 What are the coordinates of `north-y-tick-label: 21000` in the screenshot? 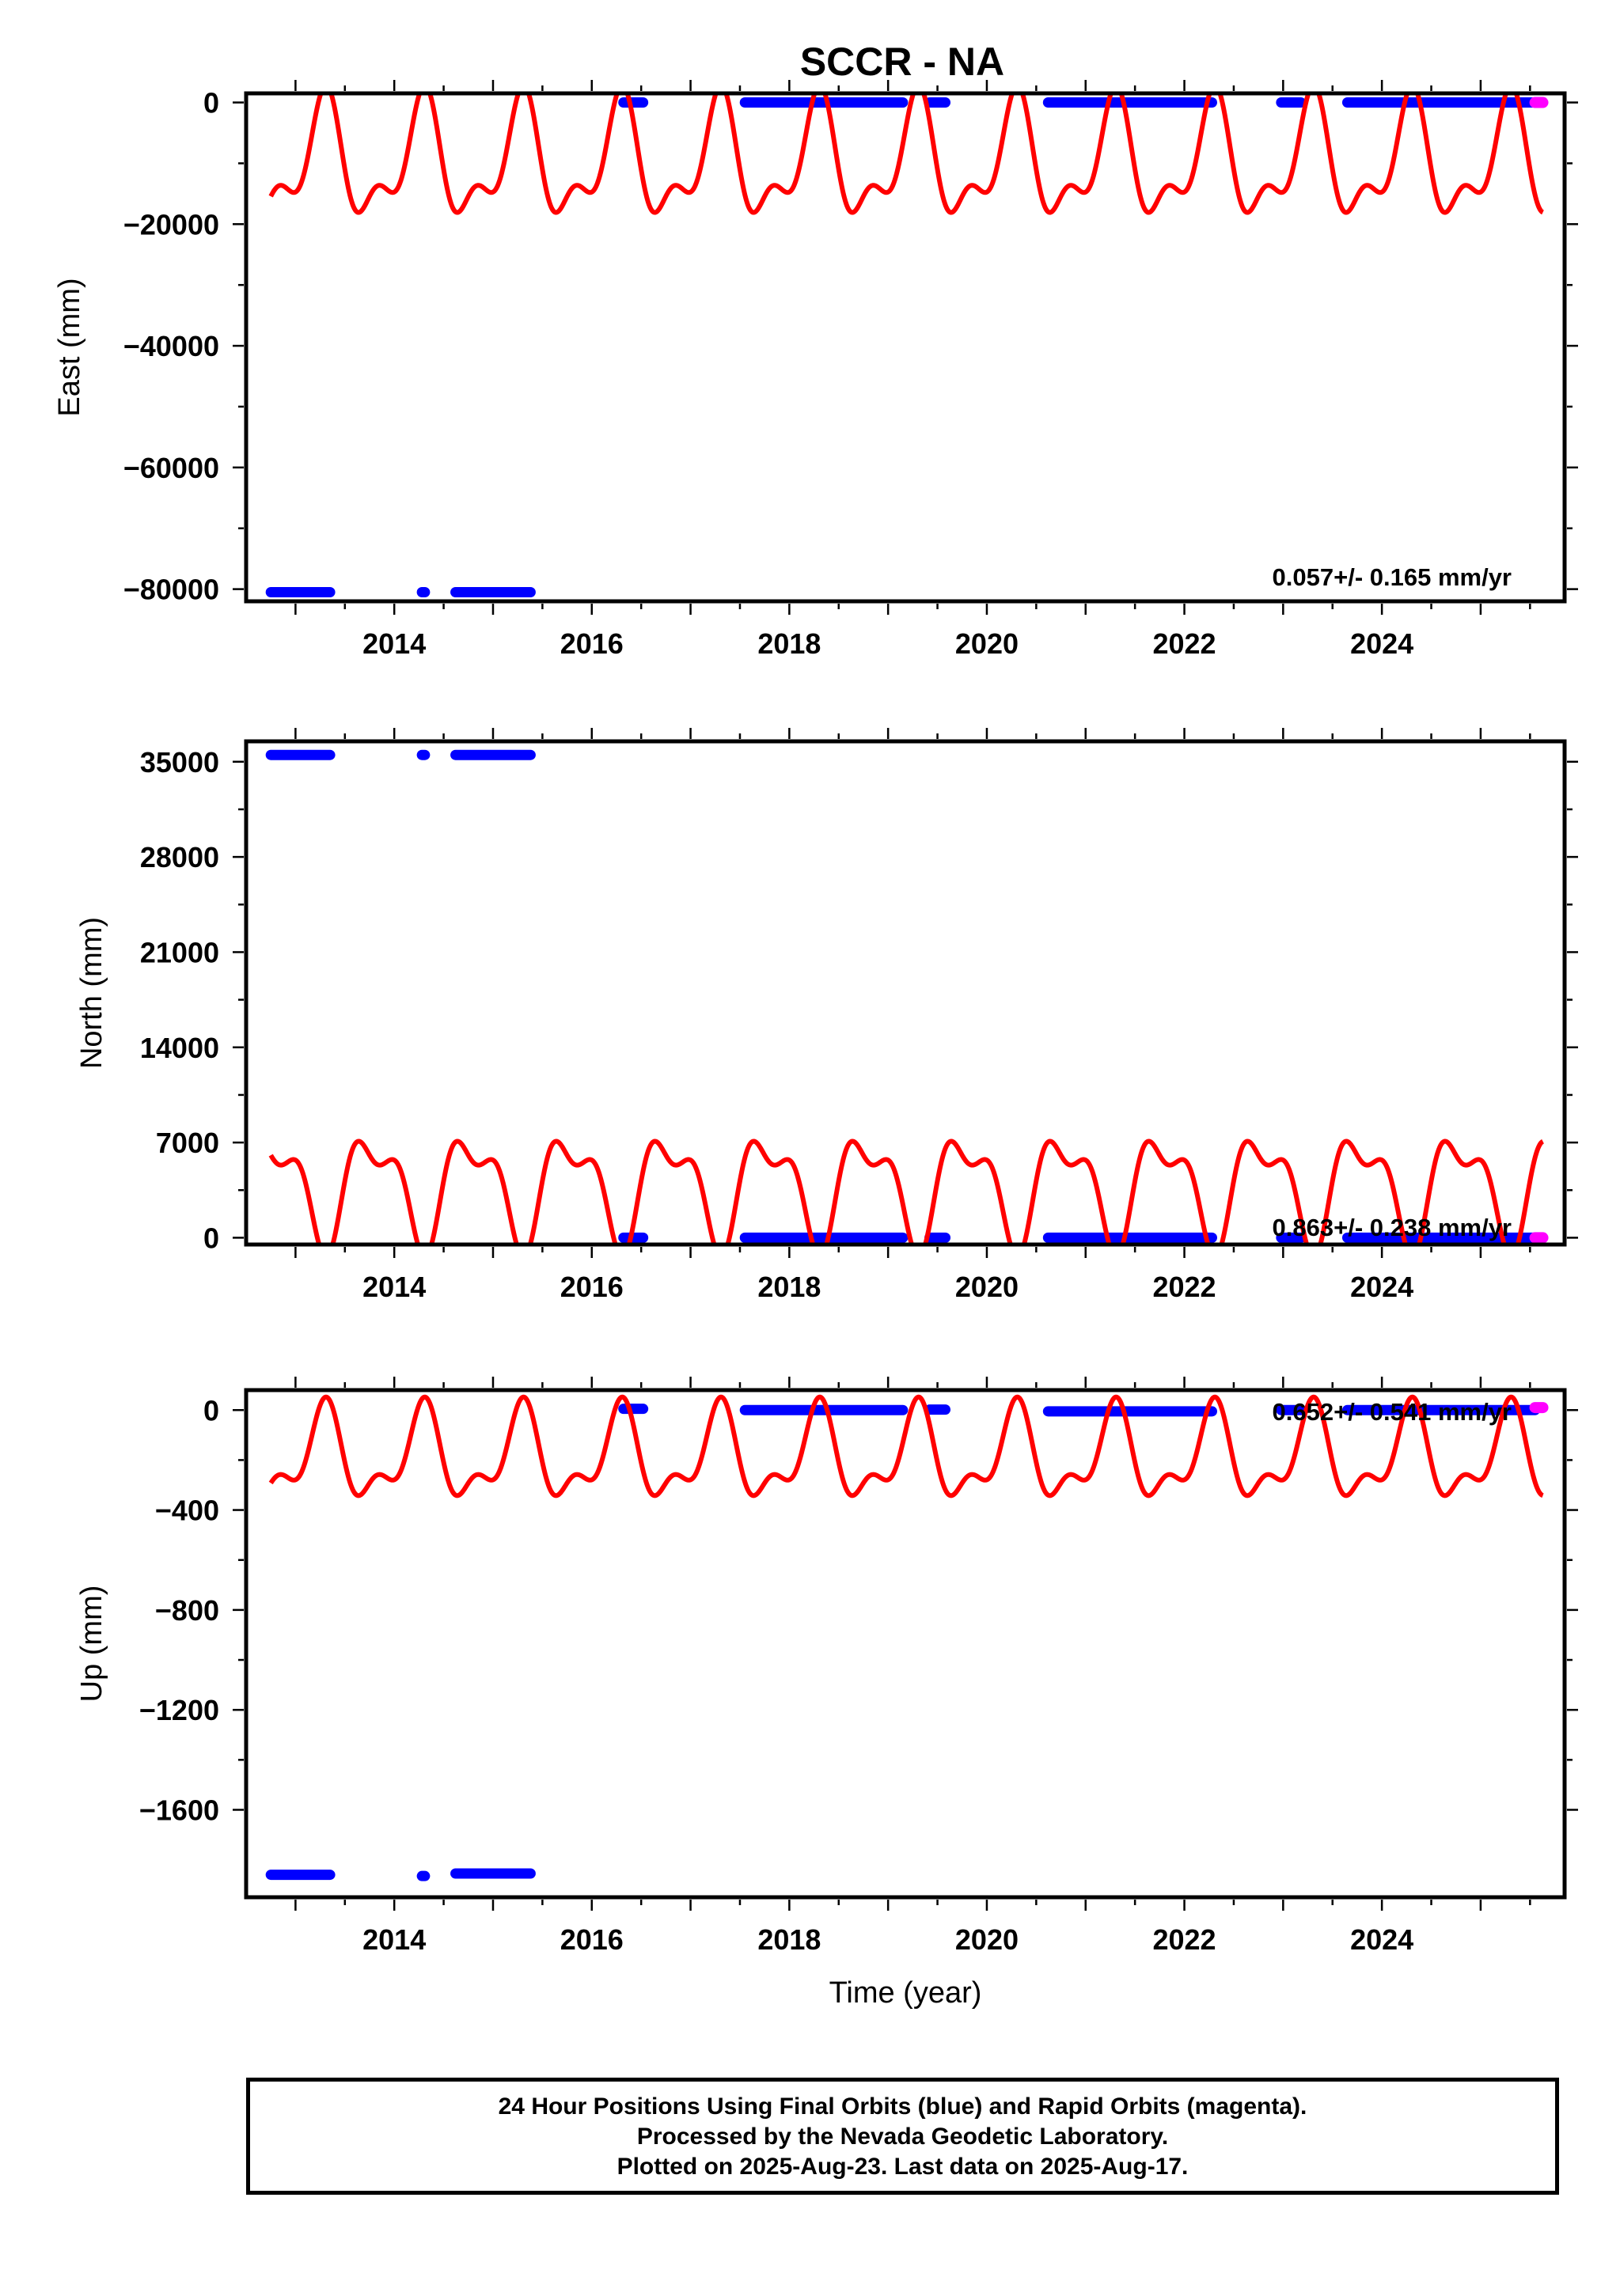 It's located at (179, 952).